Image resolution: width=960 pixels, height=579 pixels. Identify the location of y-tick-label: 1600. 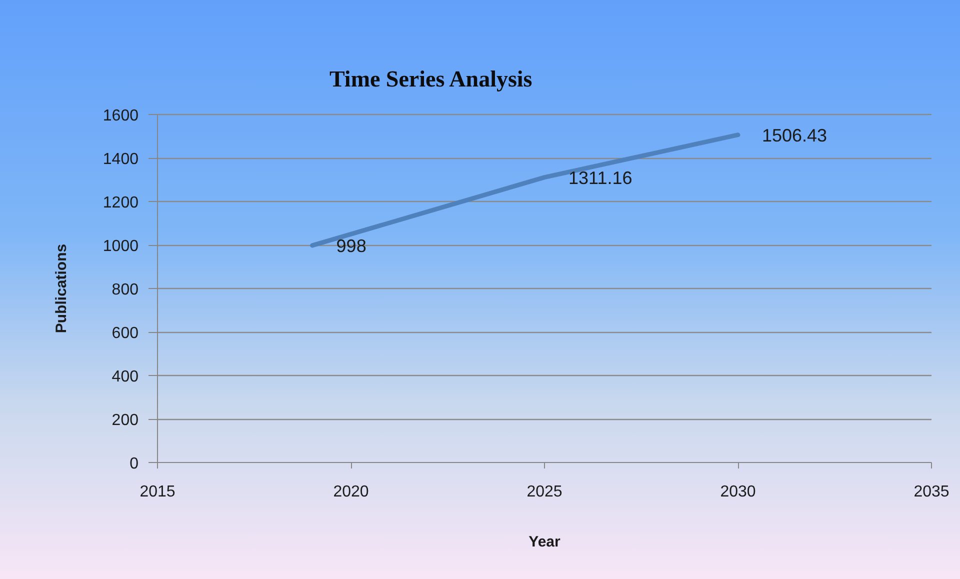
(120, 116).